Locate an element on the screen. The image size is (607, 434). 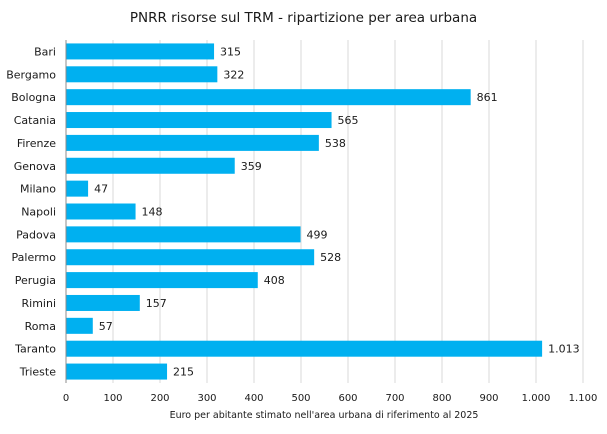
category-label: Bergamo is located at coordinates (31, 74).